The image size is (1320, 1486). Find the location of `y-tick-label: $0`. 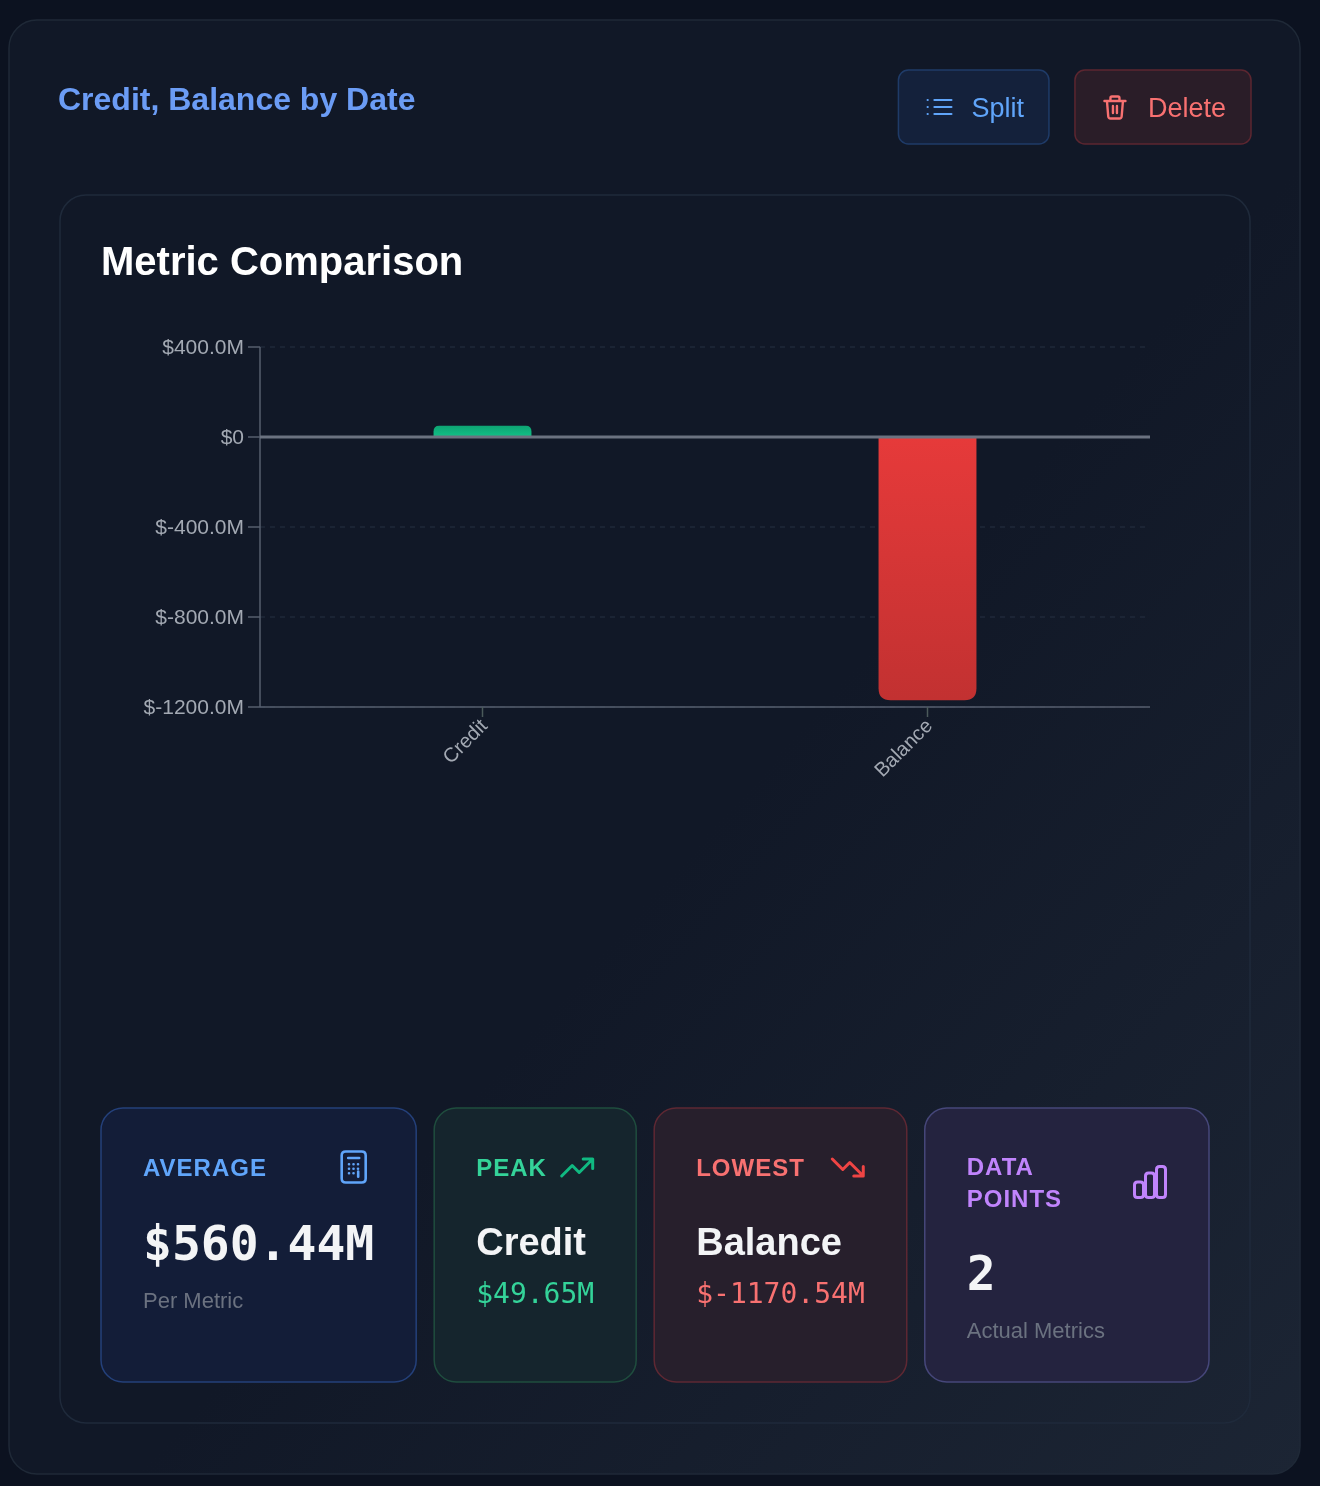

y-tick-label: $0 is located at coordinates (232, 437).